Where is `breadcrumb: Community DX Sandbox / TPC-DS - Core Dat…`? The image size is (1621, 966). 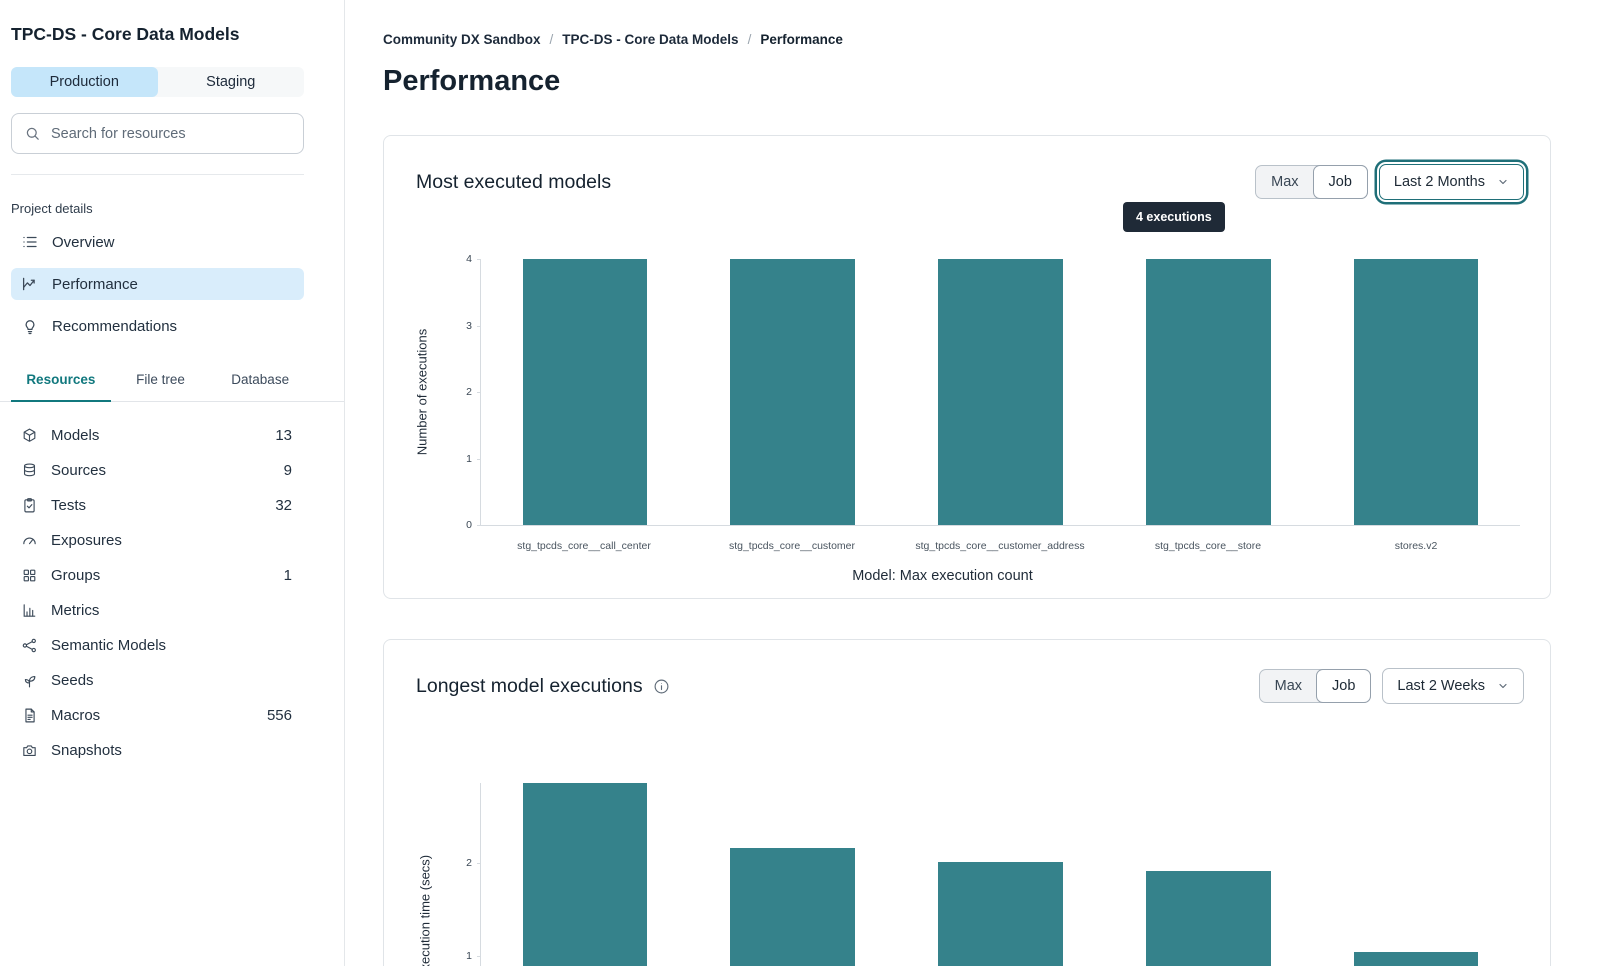 breadcrumb: Community DX Sandbox / TPC-DS - Core Dat… is located at coordinates (967, 39).